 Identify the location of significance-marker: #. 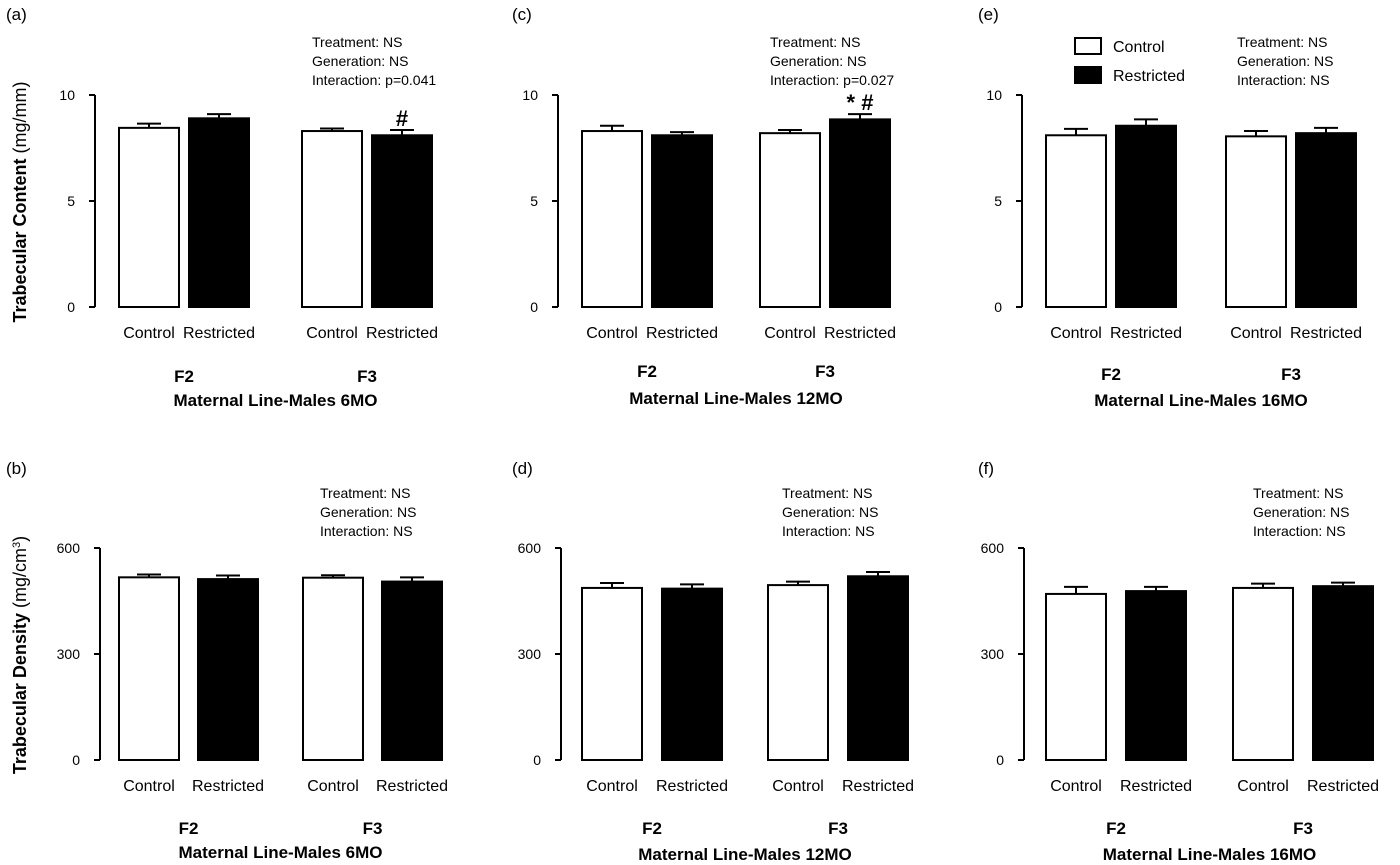
(402, 118).